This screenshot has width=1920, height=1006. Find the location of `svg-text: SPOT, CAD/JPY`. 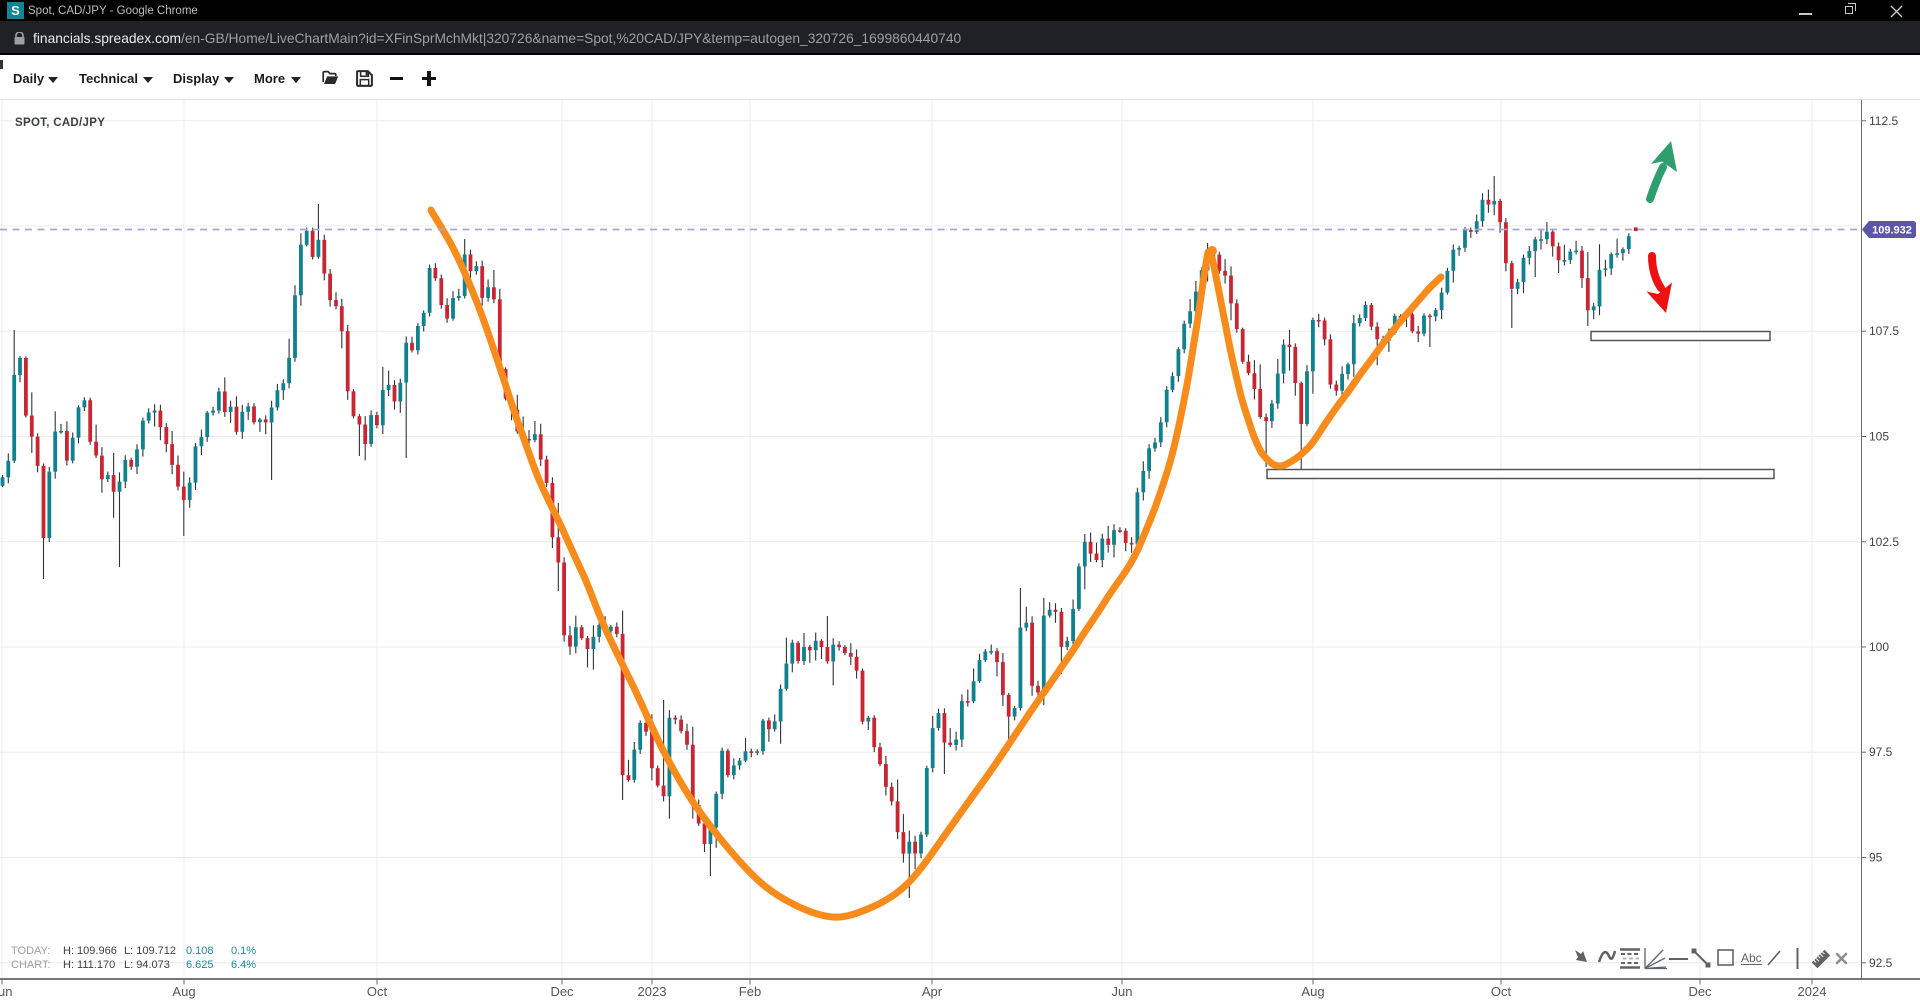

svg-text: SPOT, CAD/JPY is located at coordinates (60, 123).